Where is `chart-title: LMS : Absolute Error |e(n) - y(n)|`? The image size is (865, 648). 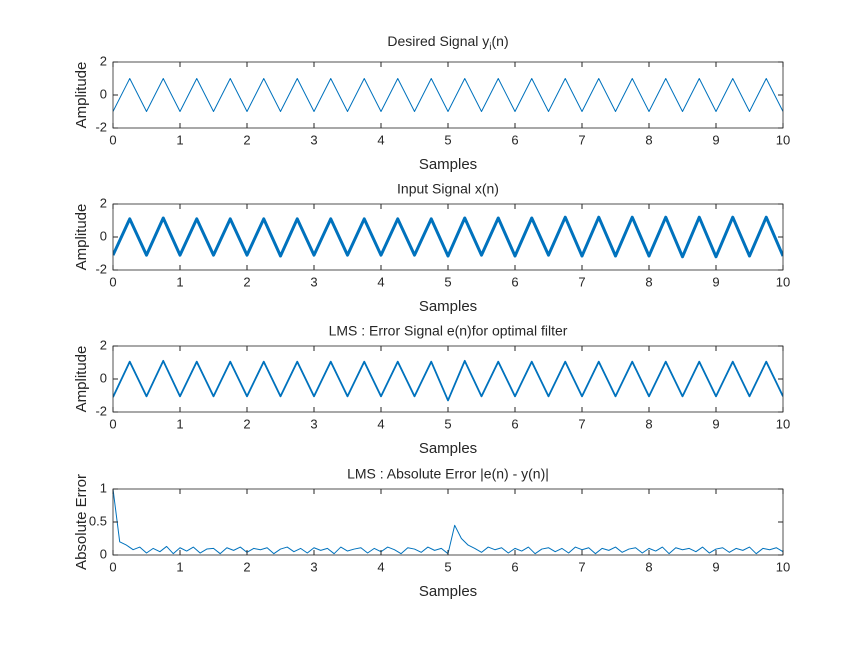 chart-title: LMS : Absolute Error |e(n) - y(n)| is located at coordinates (448, 474).